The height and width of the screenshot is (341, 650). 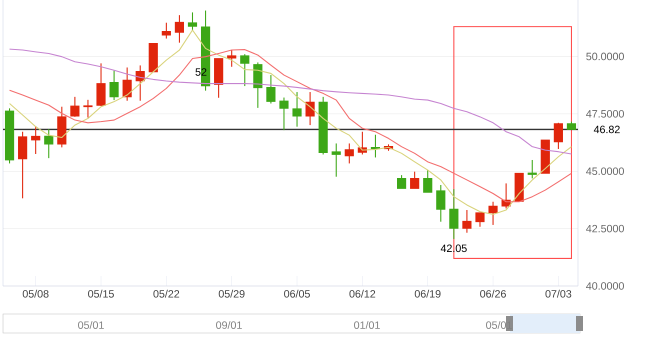 I want to click on x-tick-label: 05/22, so click(x=166, y=294).